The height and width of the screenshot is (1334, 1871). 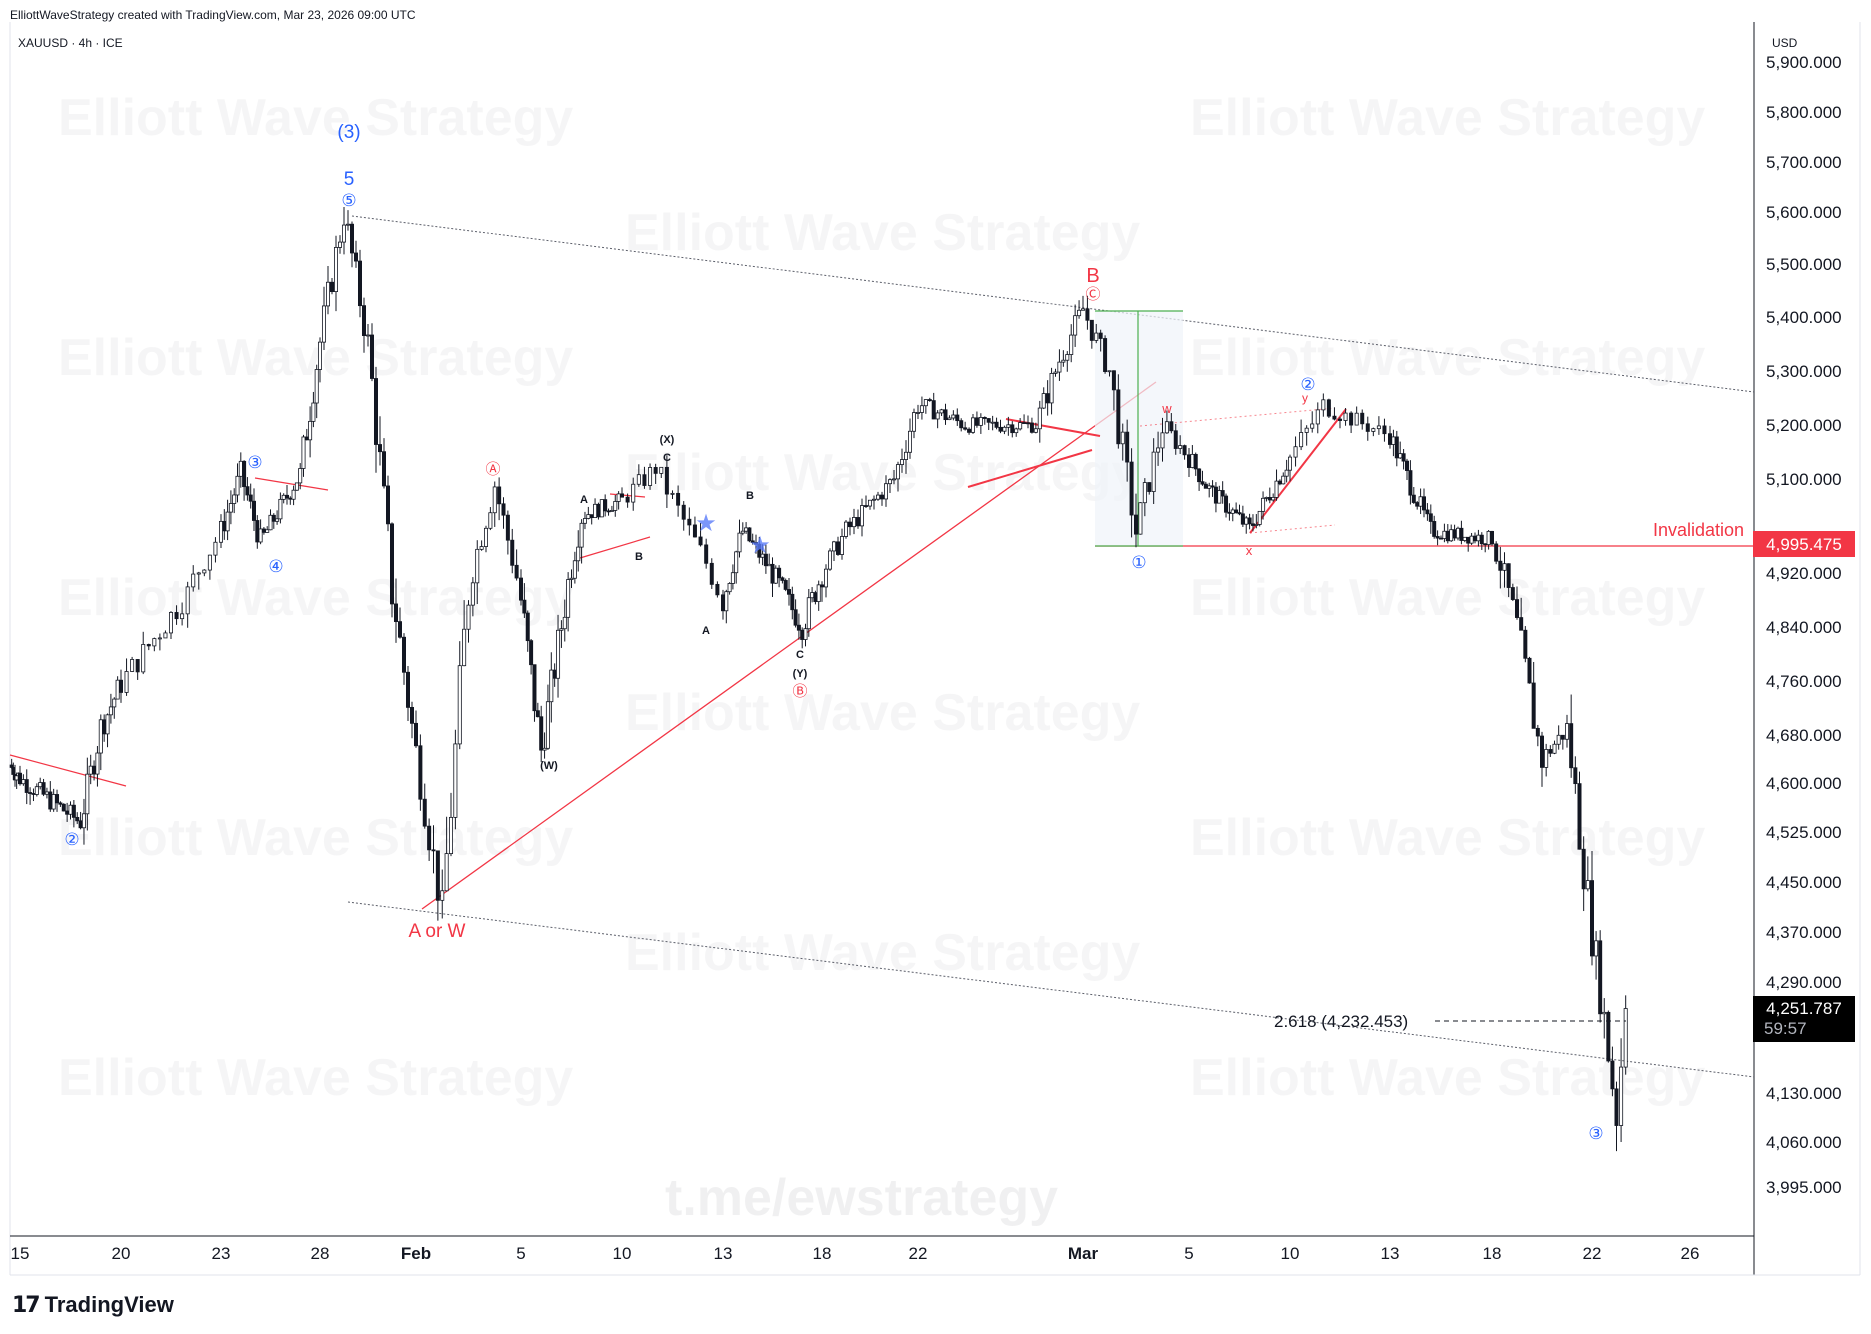 I want to click on time-tick-label: Feb, so click(x=416, y=1253).